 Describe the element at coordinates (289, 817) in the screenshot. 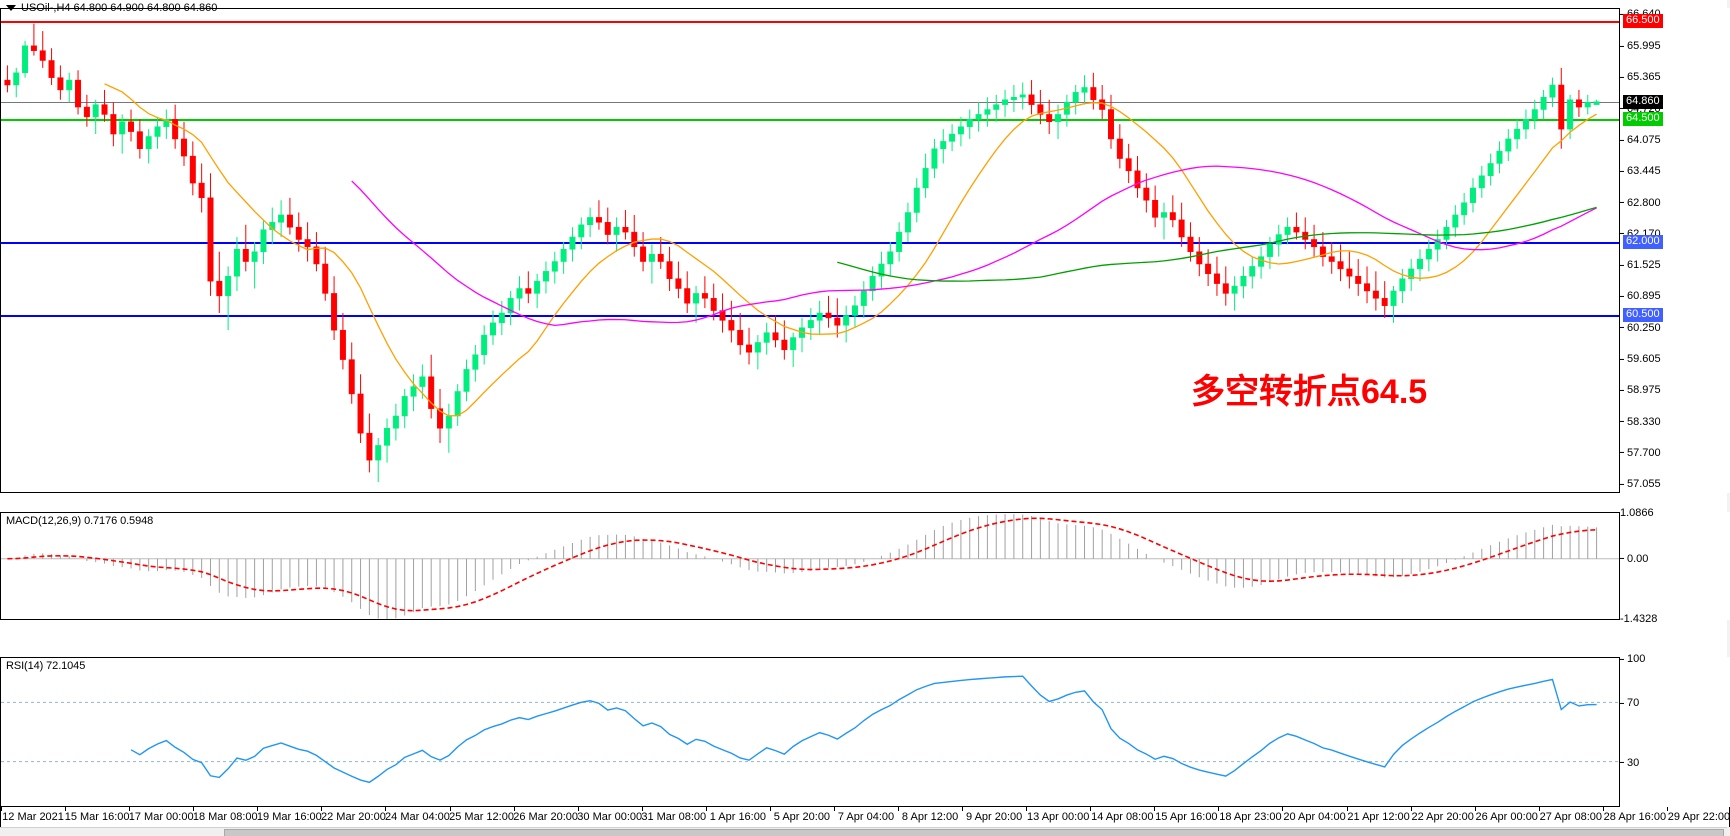

I see `time-tick-label: 19 Mar 16:00` at that location.